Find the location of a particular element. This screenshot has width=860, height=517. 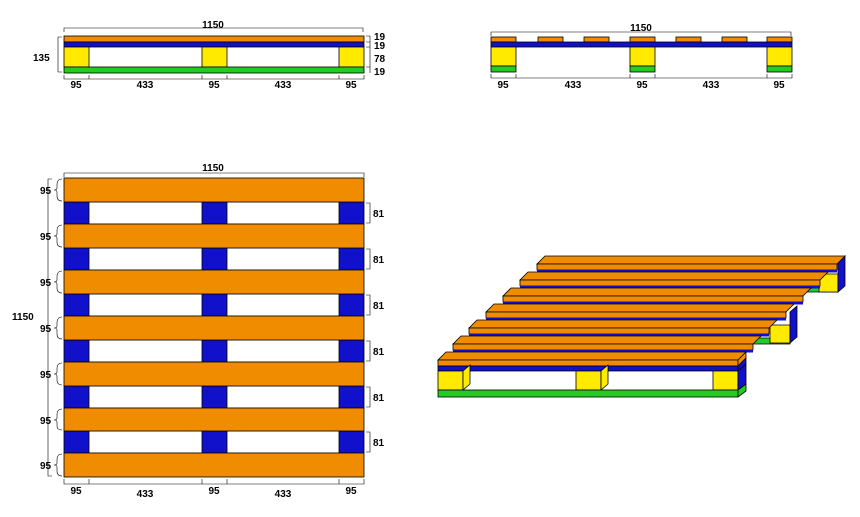

iso-block-front-left-side is located at coordinates (466, 377).